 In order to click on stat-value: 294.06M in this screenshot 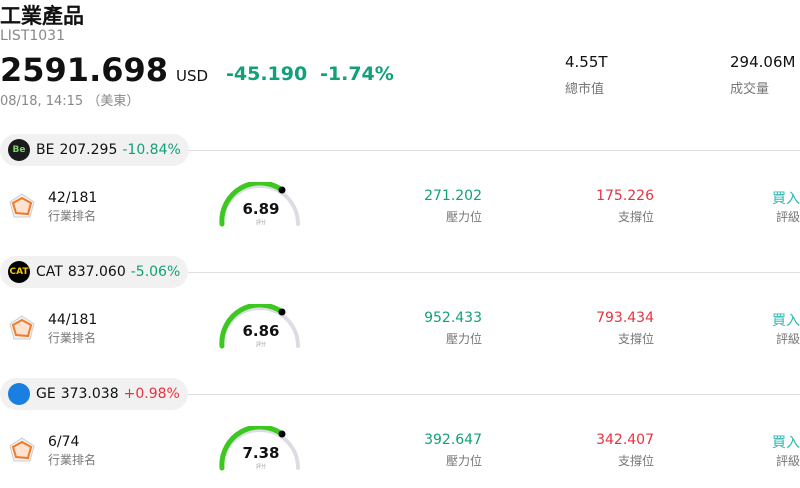, I will do `click(763, 62)`.